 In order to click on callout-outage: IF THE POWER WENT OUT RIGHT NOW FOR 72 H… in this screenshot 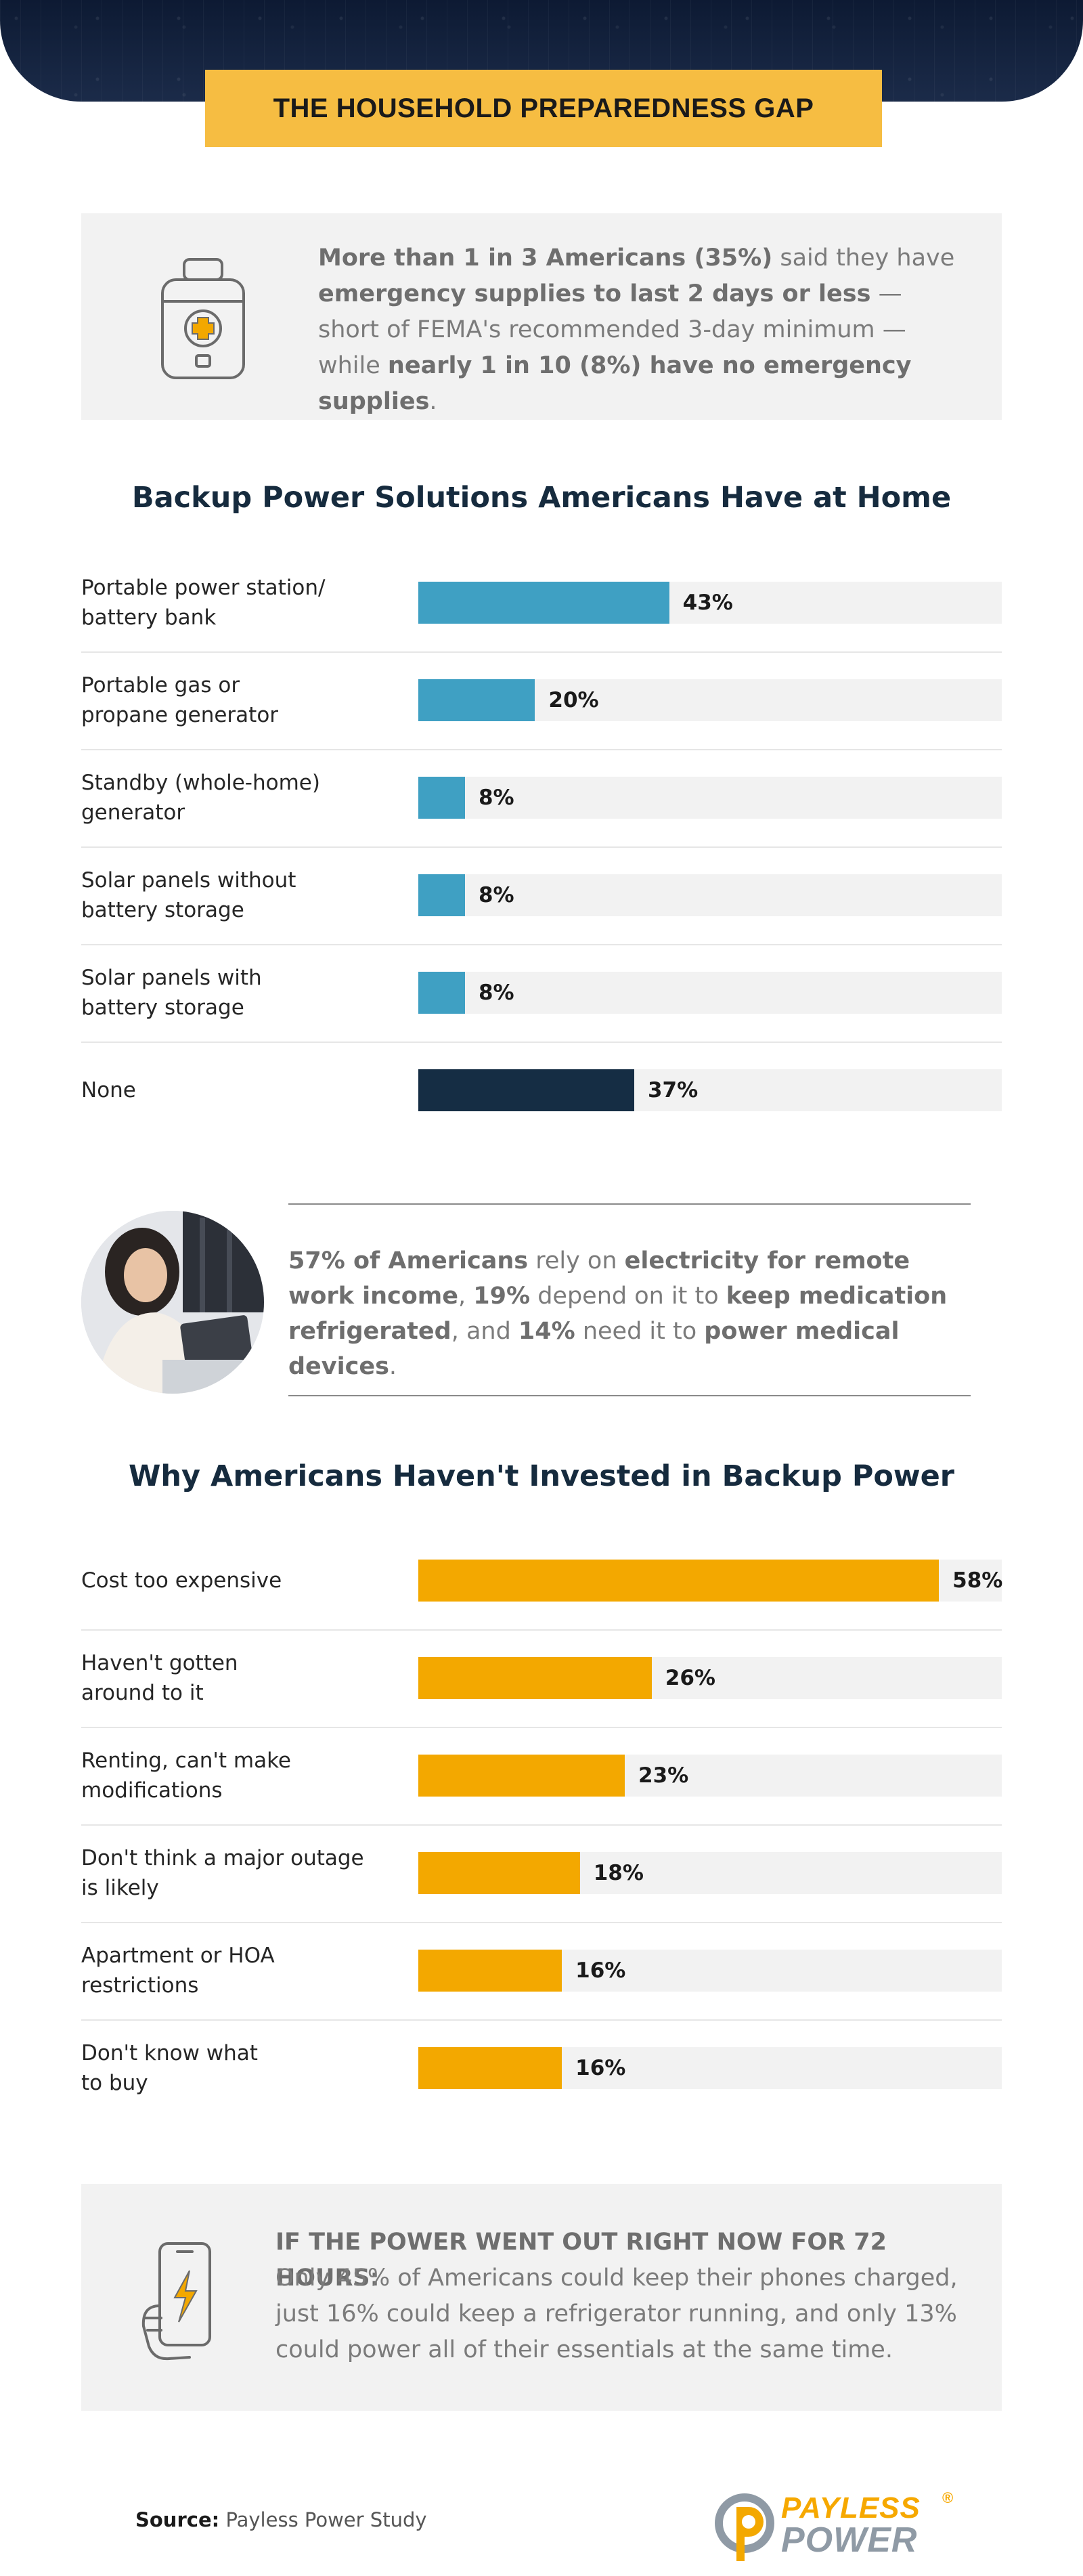, I will do `click(541, 2297)`.